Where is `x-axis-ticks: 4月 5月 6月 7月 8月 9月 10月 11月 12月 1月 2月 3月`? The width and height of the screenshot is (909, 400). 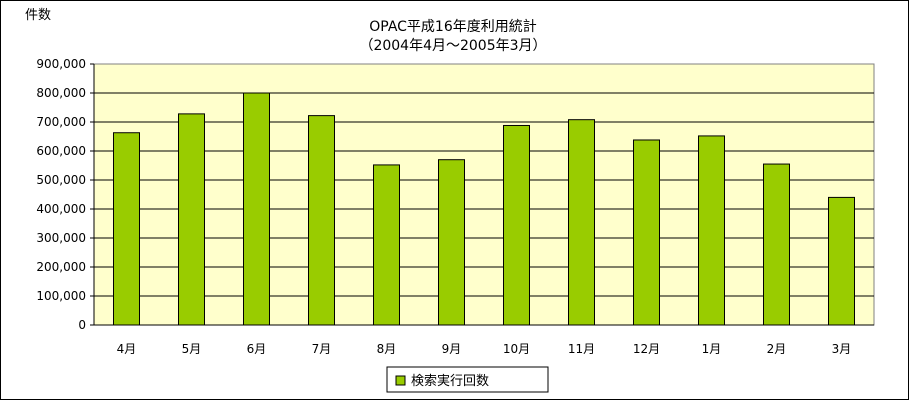
x-axis-ticks: 4月 5月 6月 7月 8月 9月 10月 11月 12月 1月 2月 3月 is located at coordinates (484, 349).